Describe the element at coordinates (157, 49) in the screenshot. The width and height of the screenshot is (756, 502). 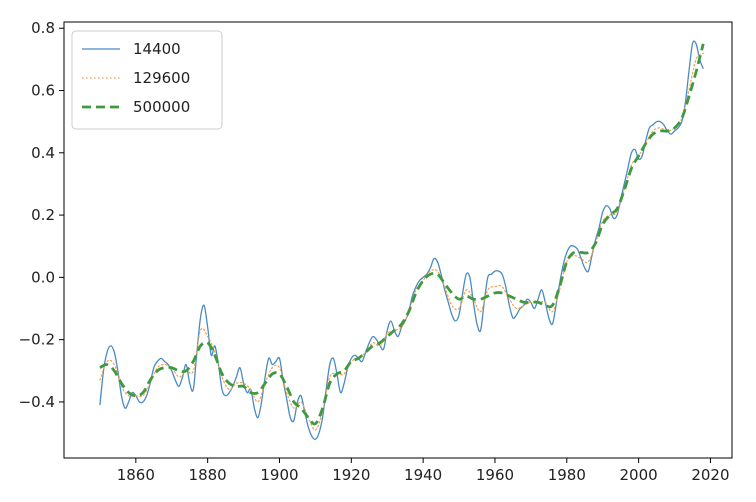
I see `legend-label-14400: 14400` at that location.